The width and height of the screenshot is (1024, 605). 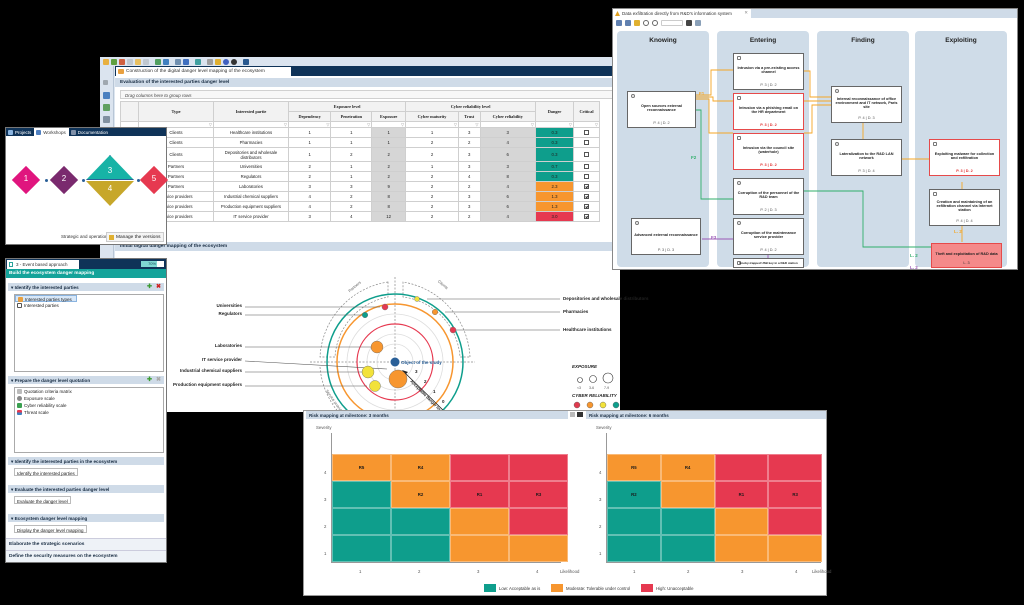 What do you see at coordinates (251, 216) in the screenshot?
I see `cell-party: IT service provider` at bounding box center [251, 216].